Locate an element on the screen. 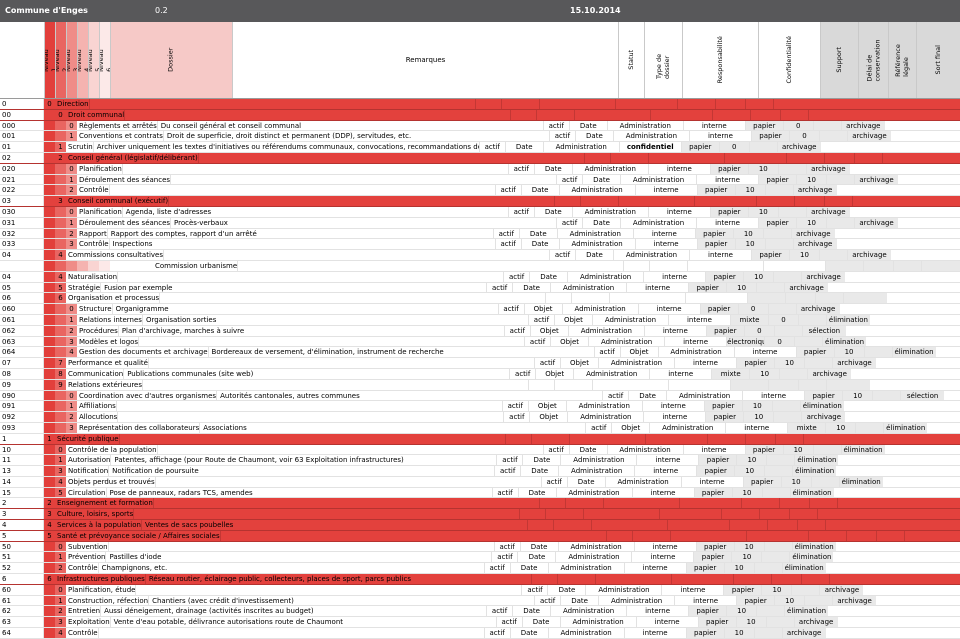  dossier-label: Conseil communal (exécutif) is located at coordinates (118, 201).